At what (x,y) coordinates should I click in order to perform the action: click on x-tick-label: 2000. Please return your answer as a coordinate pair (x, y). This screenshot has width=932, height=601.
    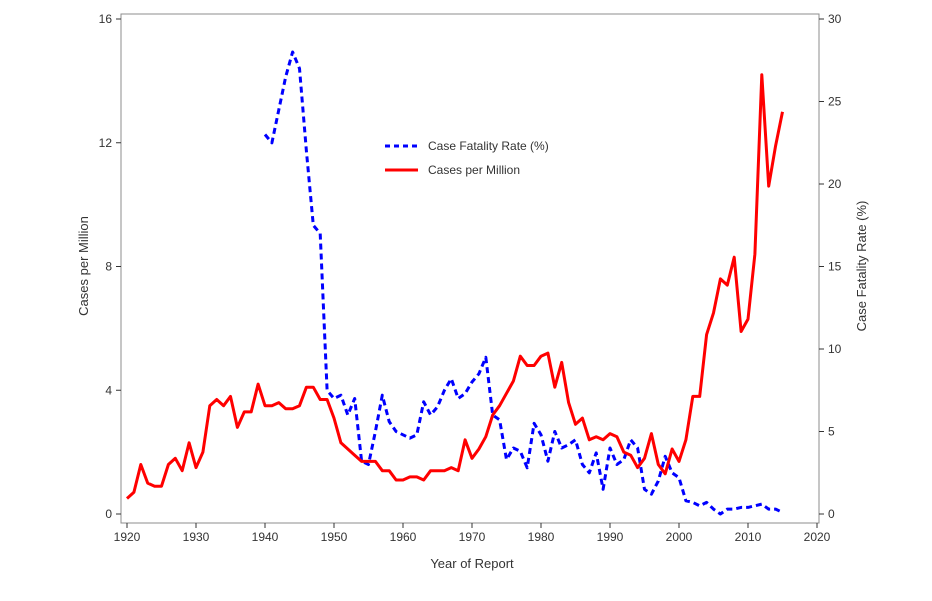
    Looking at the image, I should click on (679, 537).